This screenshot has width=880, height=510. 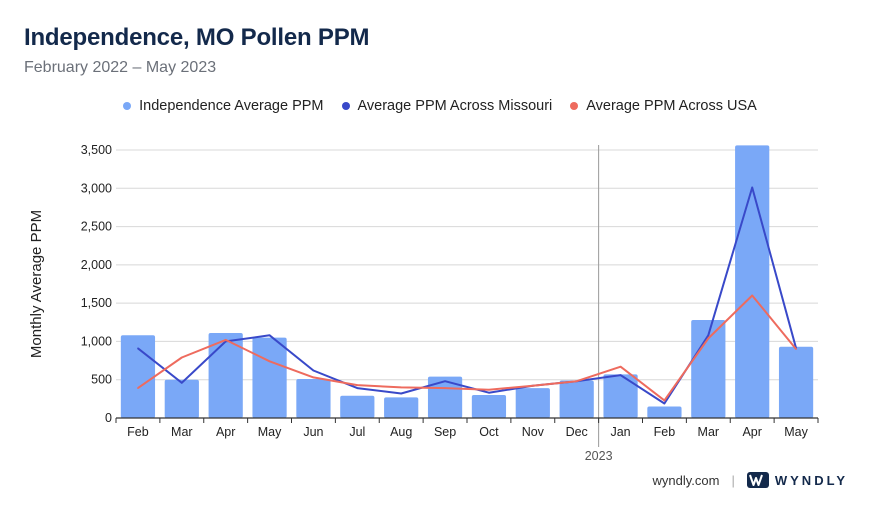 What do you see at coordinates (96, 188) in the screenshot?
I see `y-tick-label: 3,000` at bounding box center [96, 188].